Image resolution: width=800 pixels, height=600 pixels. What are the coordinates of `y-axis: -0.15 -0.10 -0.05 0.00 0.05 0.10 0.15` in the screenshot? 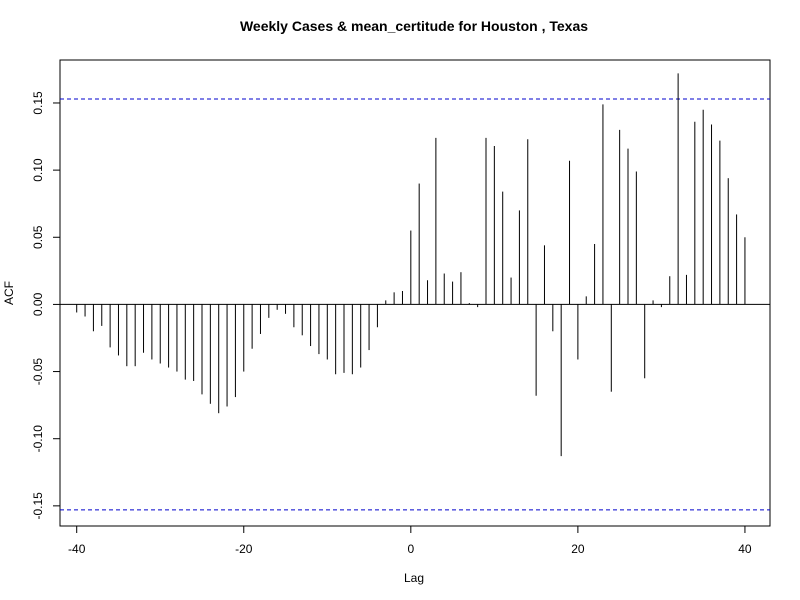 It's located at (46, 305).